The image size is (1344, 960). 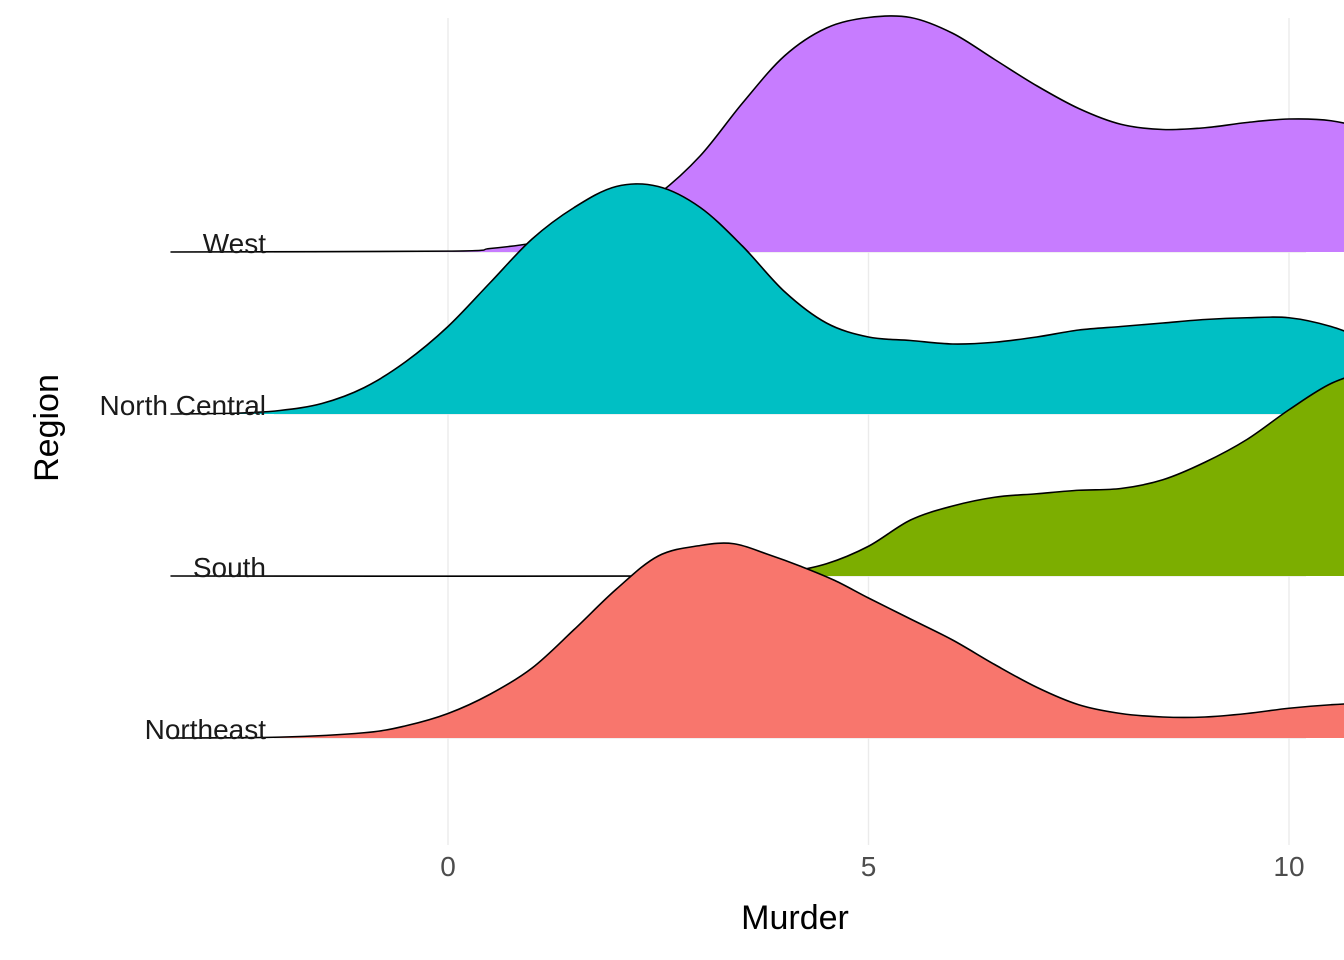 I want to click on x-tick-label: 10, so click(x=1288, y=866).